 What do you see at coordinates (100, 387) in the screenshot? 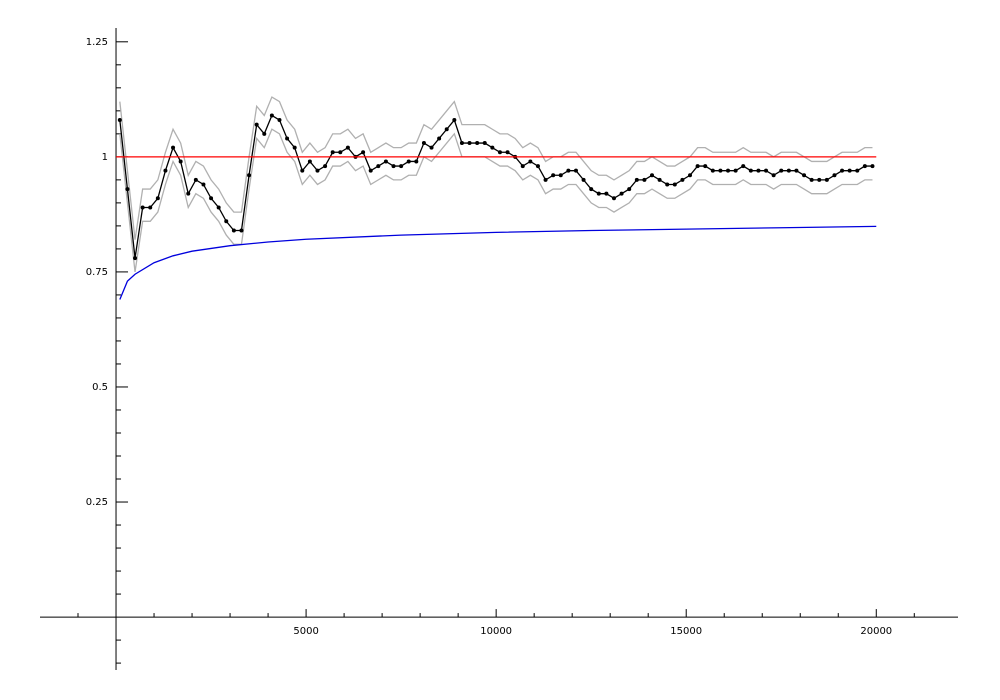
I see `y-tick-label: 0.5` at bounding box center [100, 387].